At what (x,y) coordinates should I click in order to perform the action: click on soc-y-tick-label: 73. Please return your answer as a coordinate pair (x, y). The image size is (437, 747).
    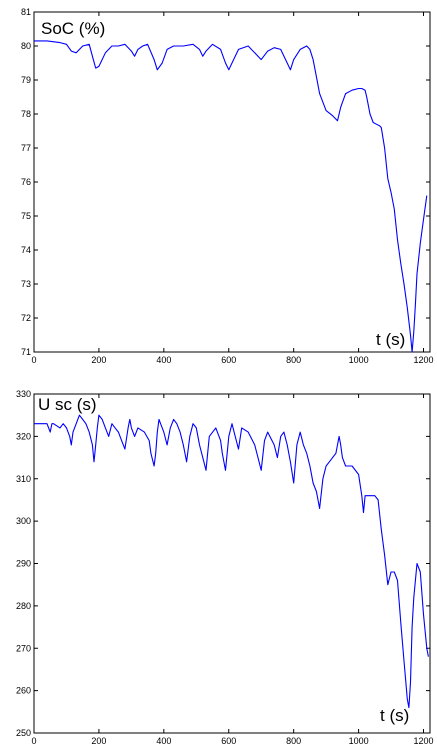
    Looking at the image, I should click on (26, 284).